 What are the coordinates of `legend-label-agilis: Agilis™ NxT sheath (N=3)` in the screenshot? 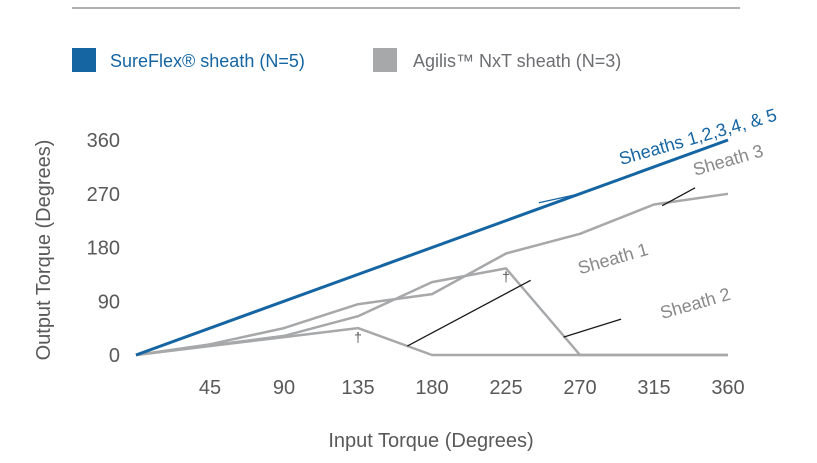 It's located at (517, 61).